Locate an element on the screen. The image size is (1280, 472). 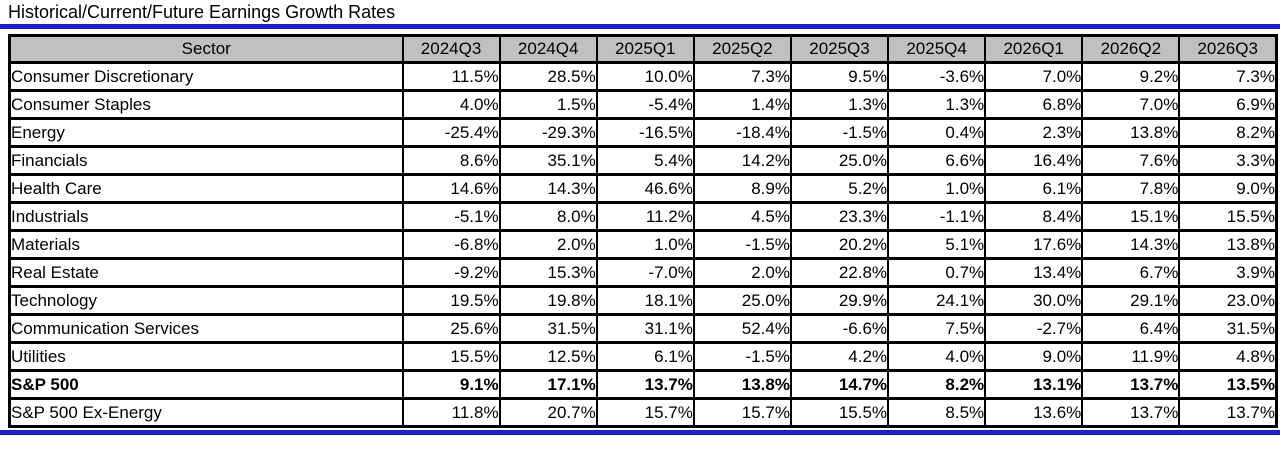
value-cell: 35.1% is located at coordinates (548, 160).